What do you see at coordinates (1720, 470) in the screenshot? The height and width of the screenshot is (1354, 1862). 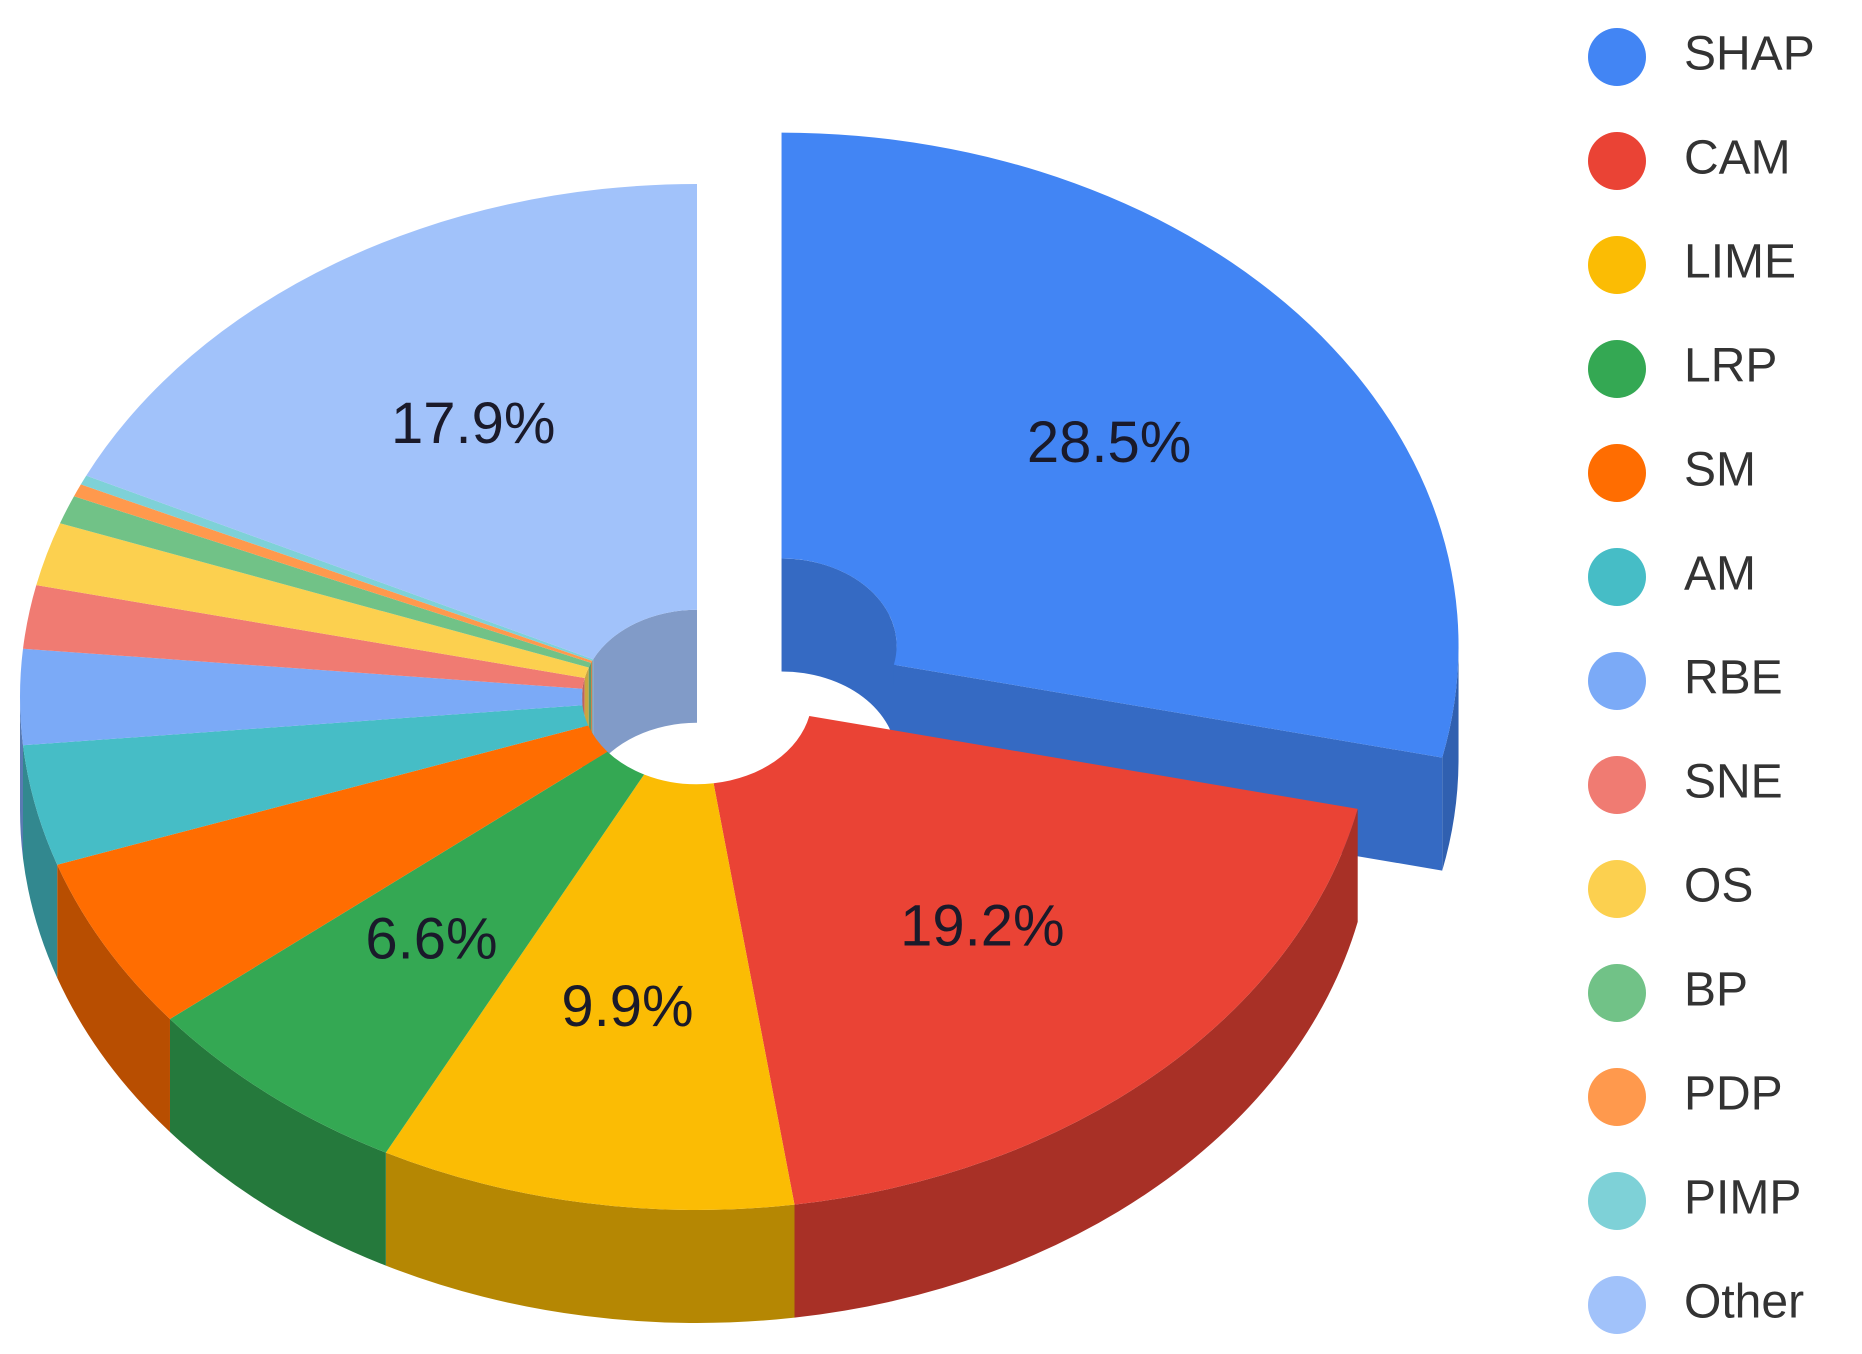 I see `legend-label: SM` at bounding box center [1720, 470].